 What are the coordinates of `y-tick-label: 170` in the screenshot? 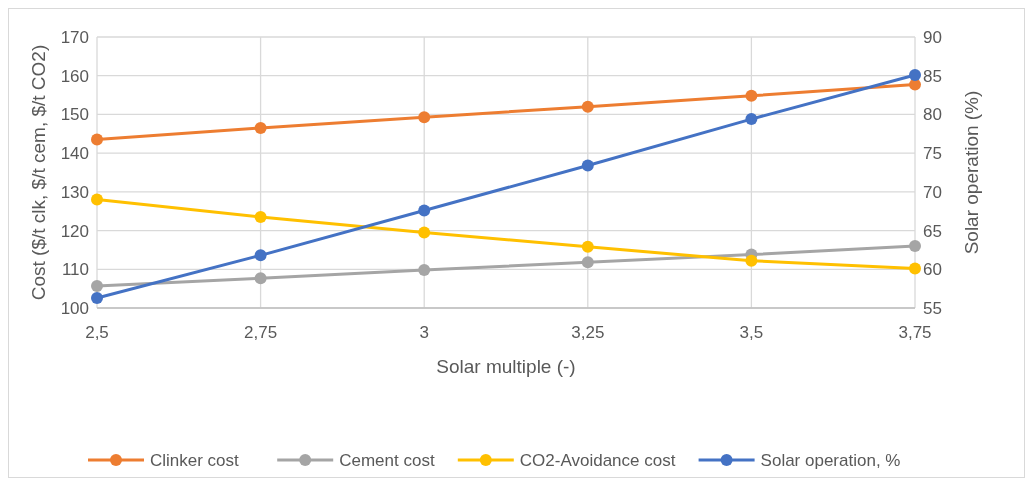 It's located at (74, 37).